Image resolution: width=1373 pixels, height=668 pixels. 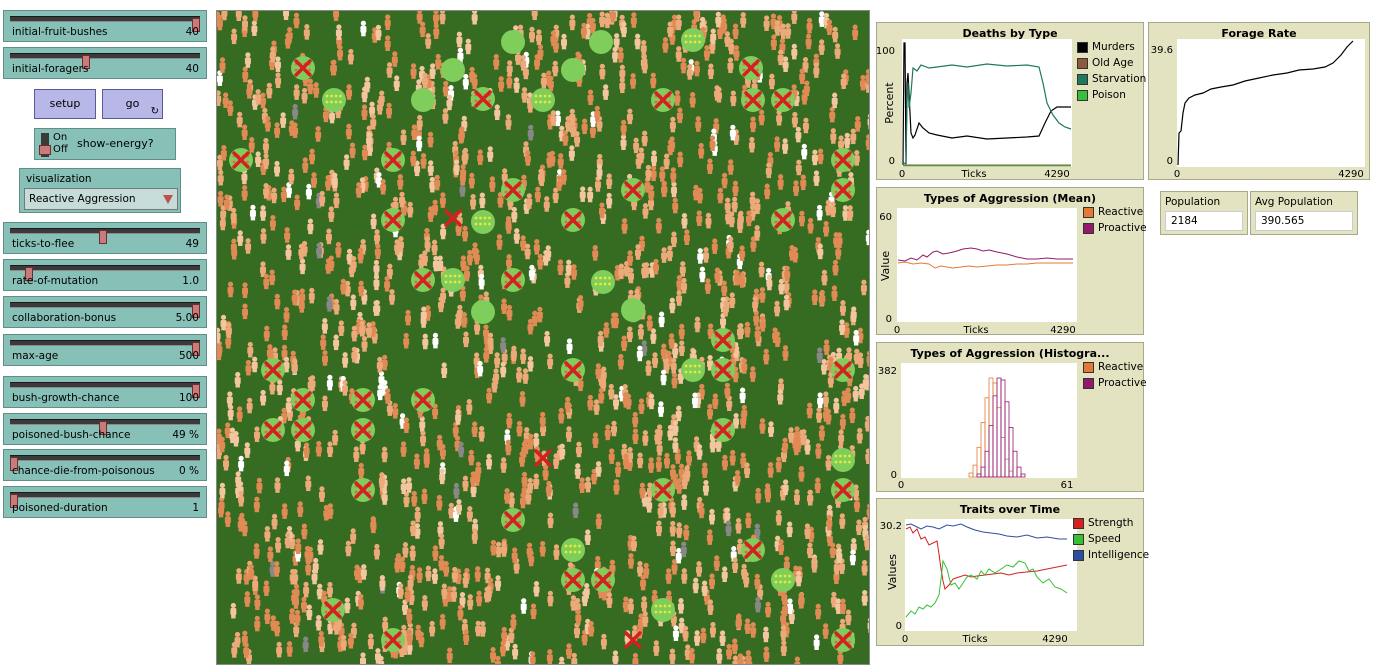 I want to click on y-min-label: 0, so click(x=1170, y=161).